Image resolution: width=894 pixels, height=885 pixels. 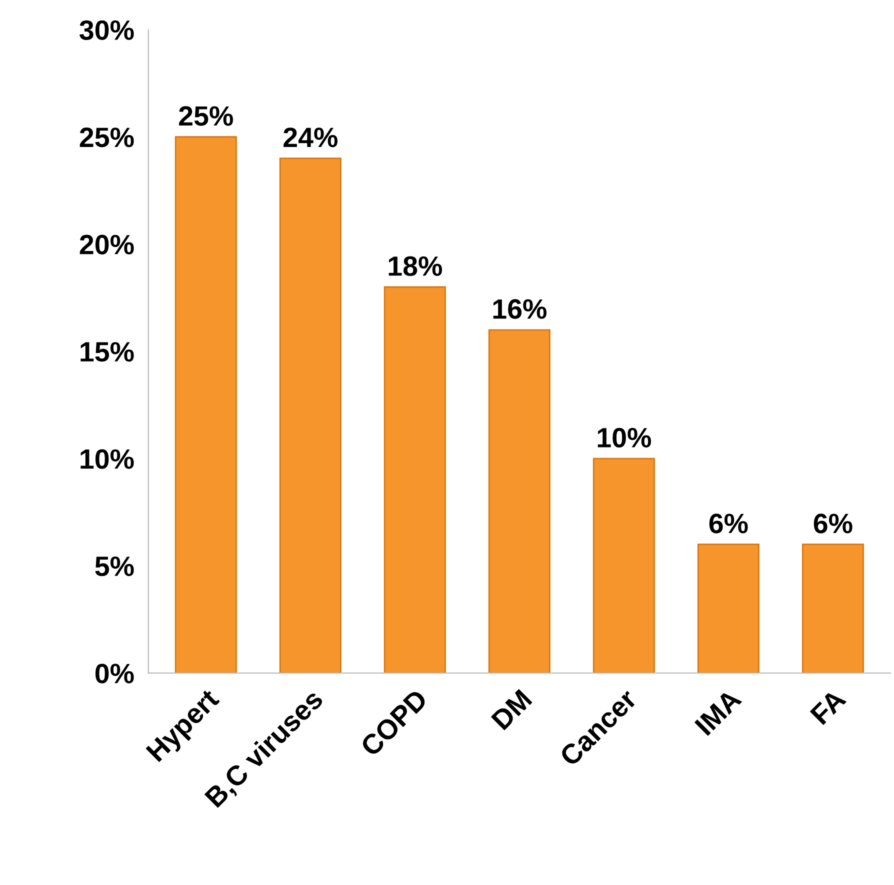 I want to click on data-label: 24%, so click(x=311, y=138).